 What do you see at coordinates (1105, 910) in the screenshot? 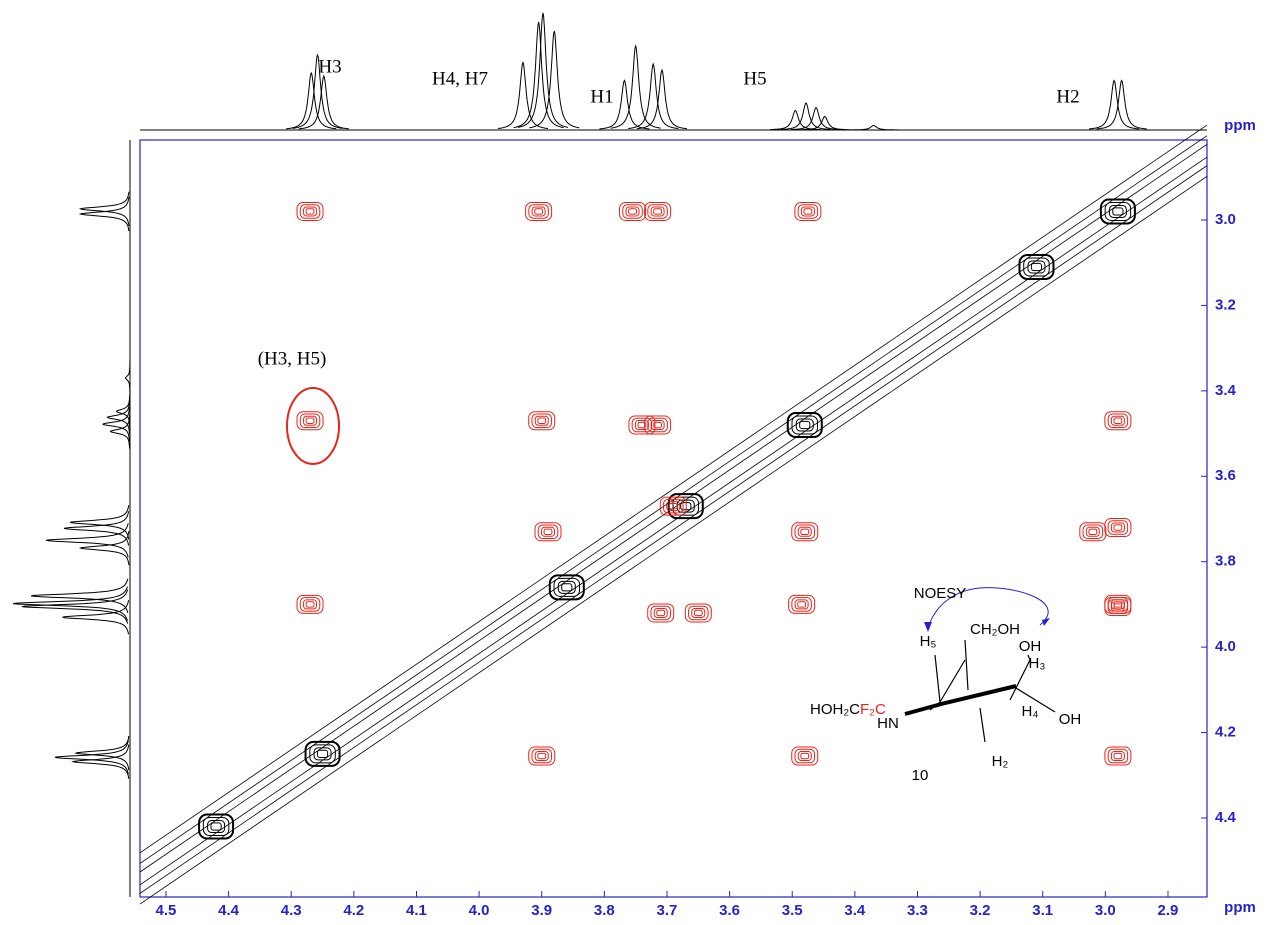
I see `x-tick-label: 3.0` at bounding box center [1105, 910].